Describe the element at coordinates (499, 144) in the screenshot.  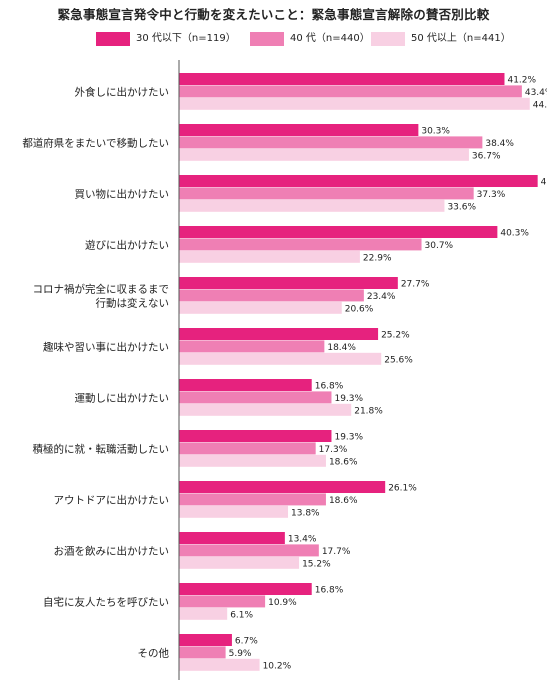
I see `data-label: 38.4%` at that location.